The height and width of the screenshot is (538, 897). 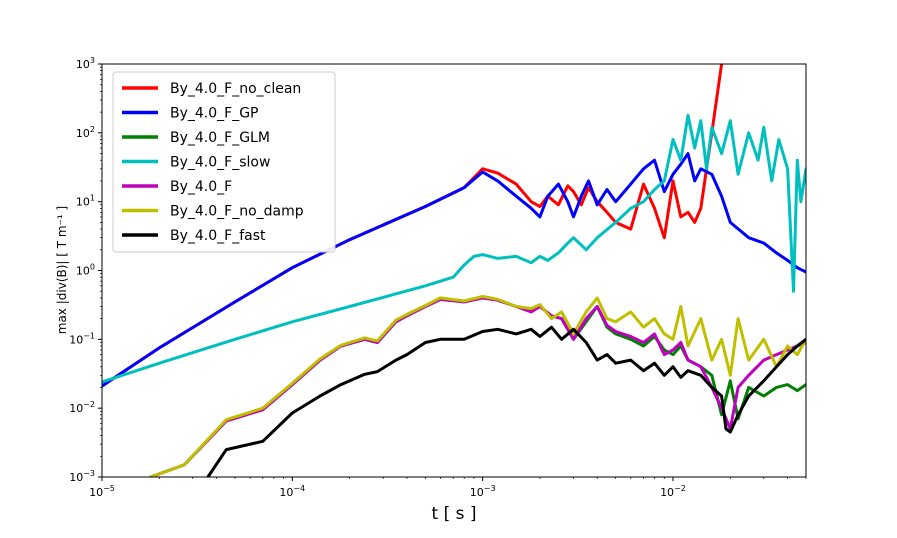 What do you see at coordinates (102, 491) in the screenshot?
I see `x-tick-label: 10⁻⁵` at bounding box center [102, 491].